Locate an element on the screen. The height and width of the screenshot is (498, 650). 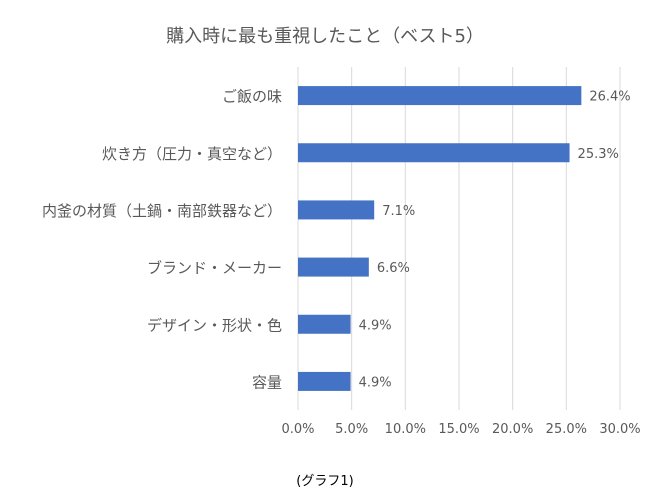
x-tick-label-0: 0.0% is located at coordinates (297, 429).